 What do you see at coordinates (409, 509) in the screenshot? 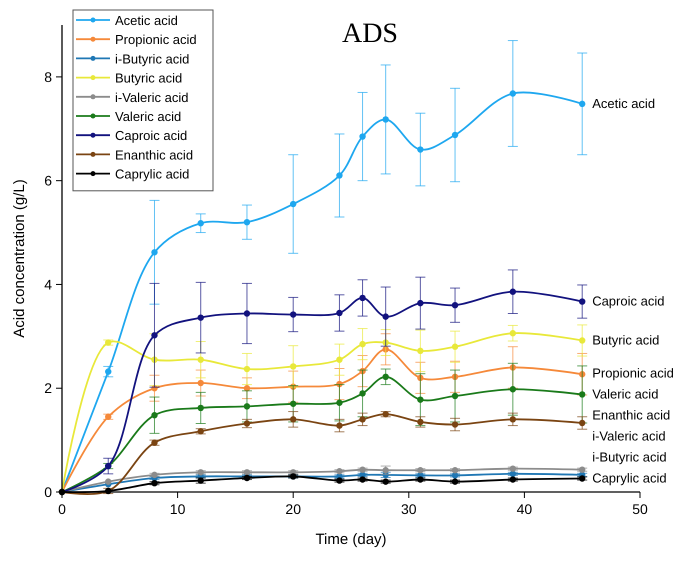
I see `x-tick-label: 30` at bounding box center [409, 509].